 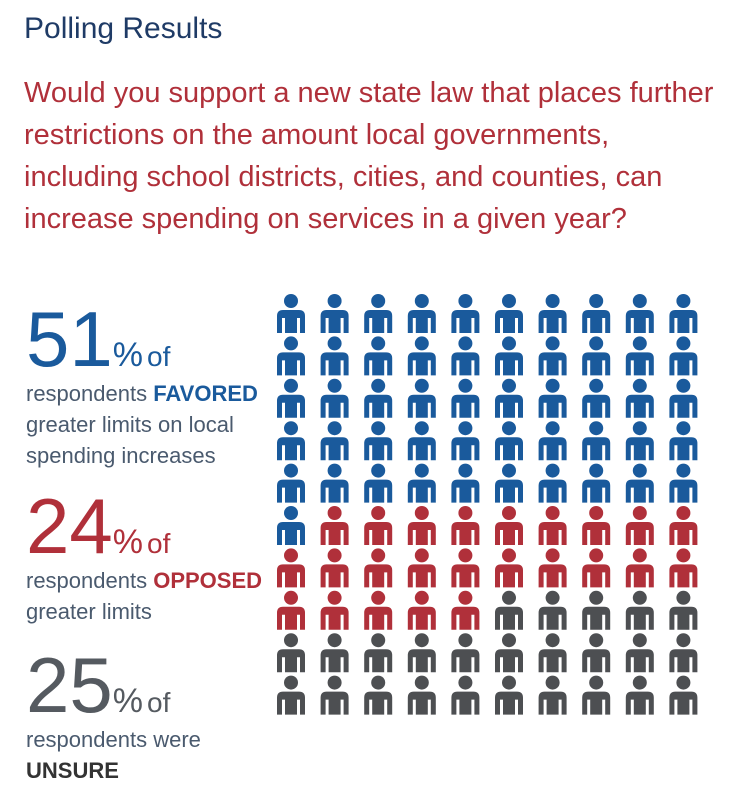 I want to click on stat-opposed-emphasis: OPPOSED, so click(x=208, y=580).